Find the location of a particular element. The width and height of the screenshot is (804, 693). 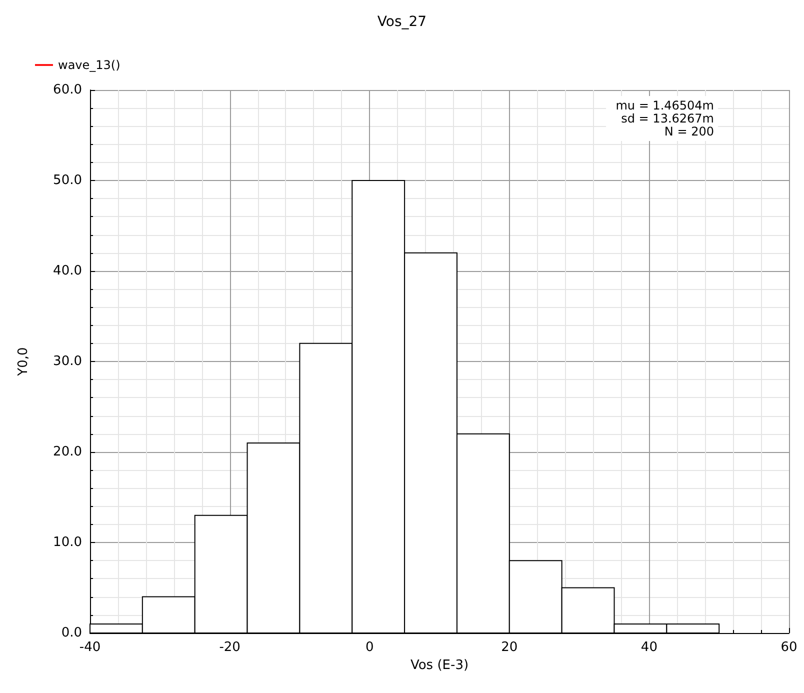

x-tick-label: 60 is located at coordinates (789, 647).